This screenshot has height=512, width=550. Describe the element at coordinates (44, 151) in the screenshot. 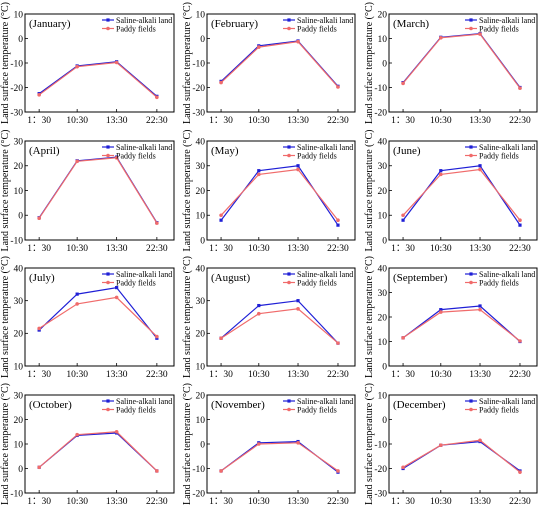

I see `panel-label: (April)` at that location.